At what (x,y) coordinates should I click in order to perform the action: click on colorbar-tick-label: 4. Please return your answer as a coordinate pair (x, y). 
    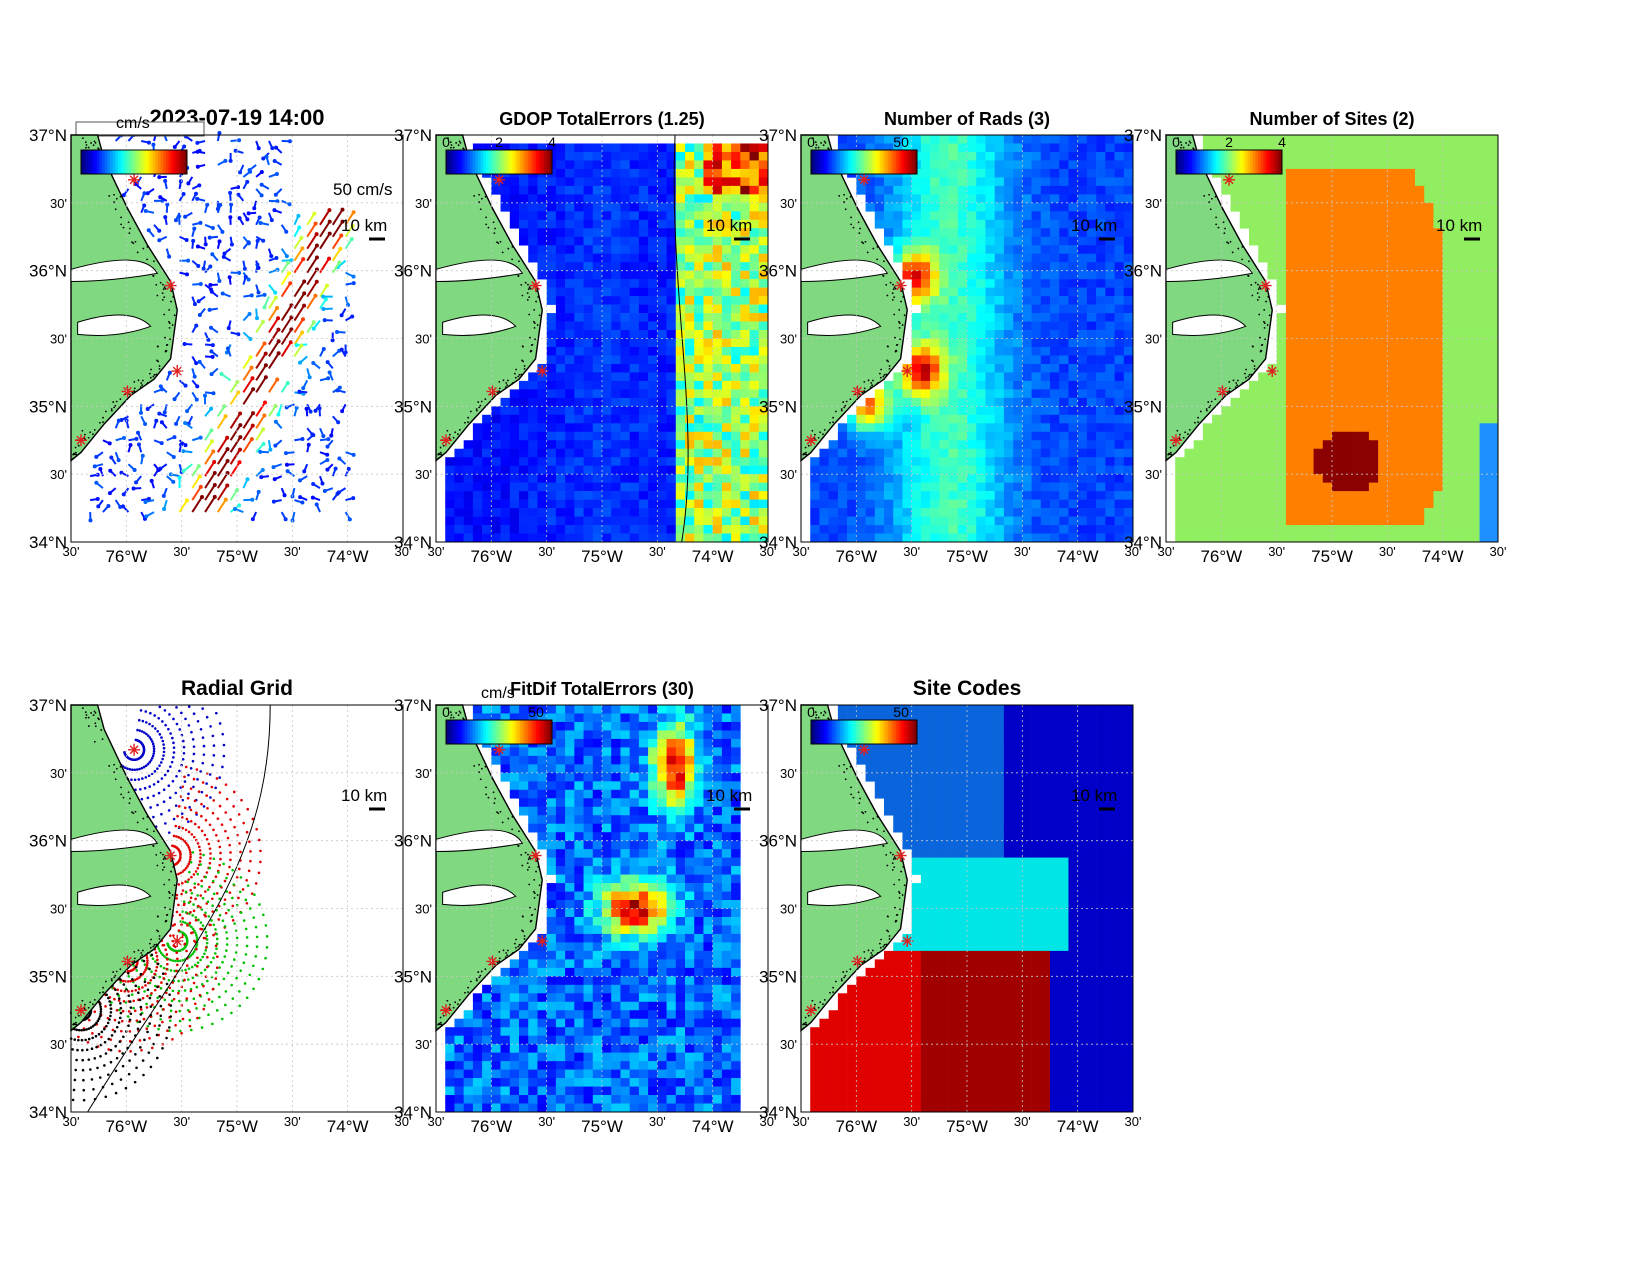
    Looking at the image, I should click on (552, 142).